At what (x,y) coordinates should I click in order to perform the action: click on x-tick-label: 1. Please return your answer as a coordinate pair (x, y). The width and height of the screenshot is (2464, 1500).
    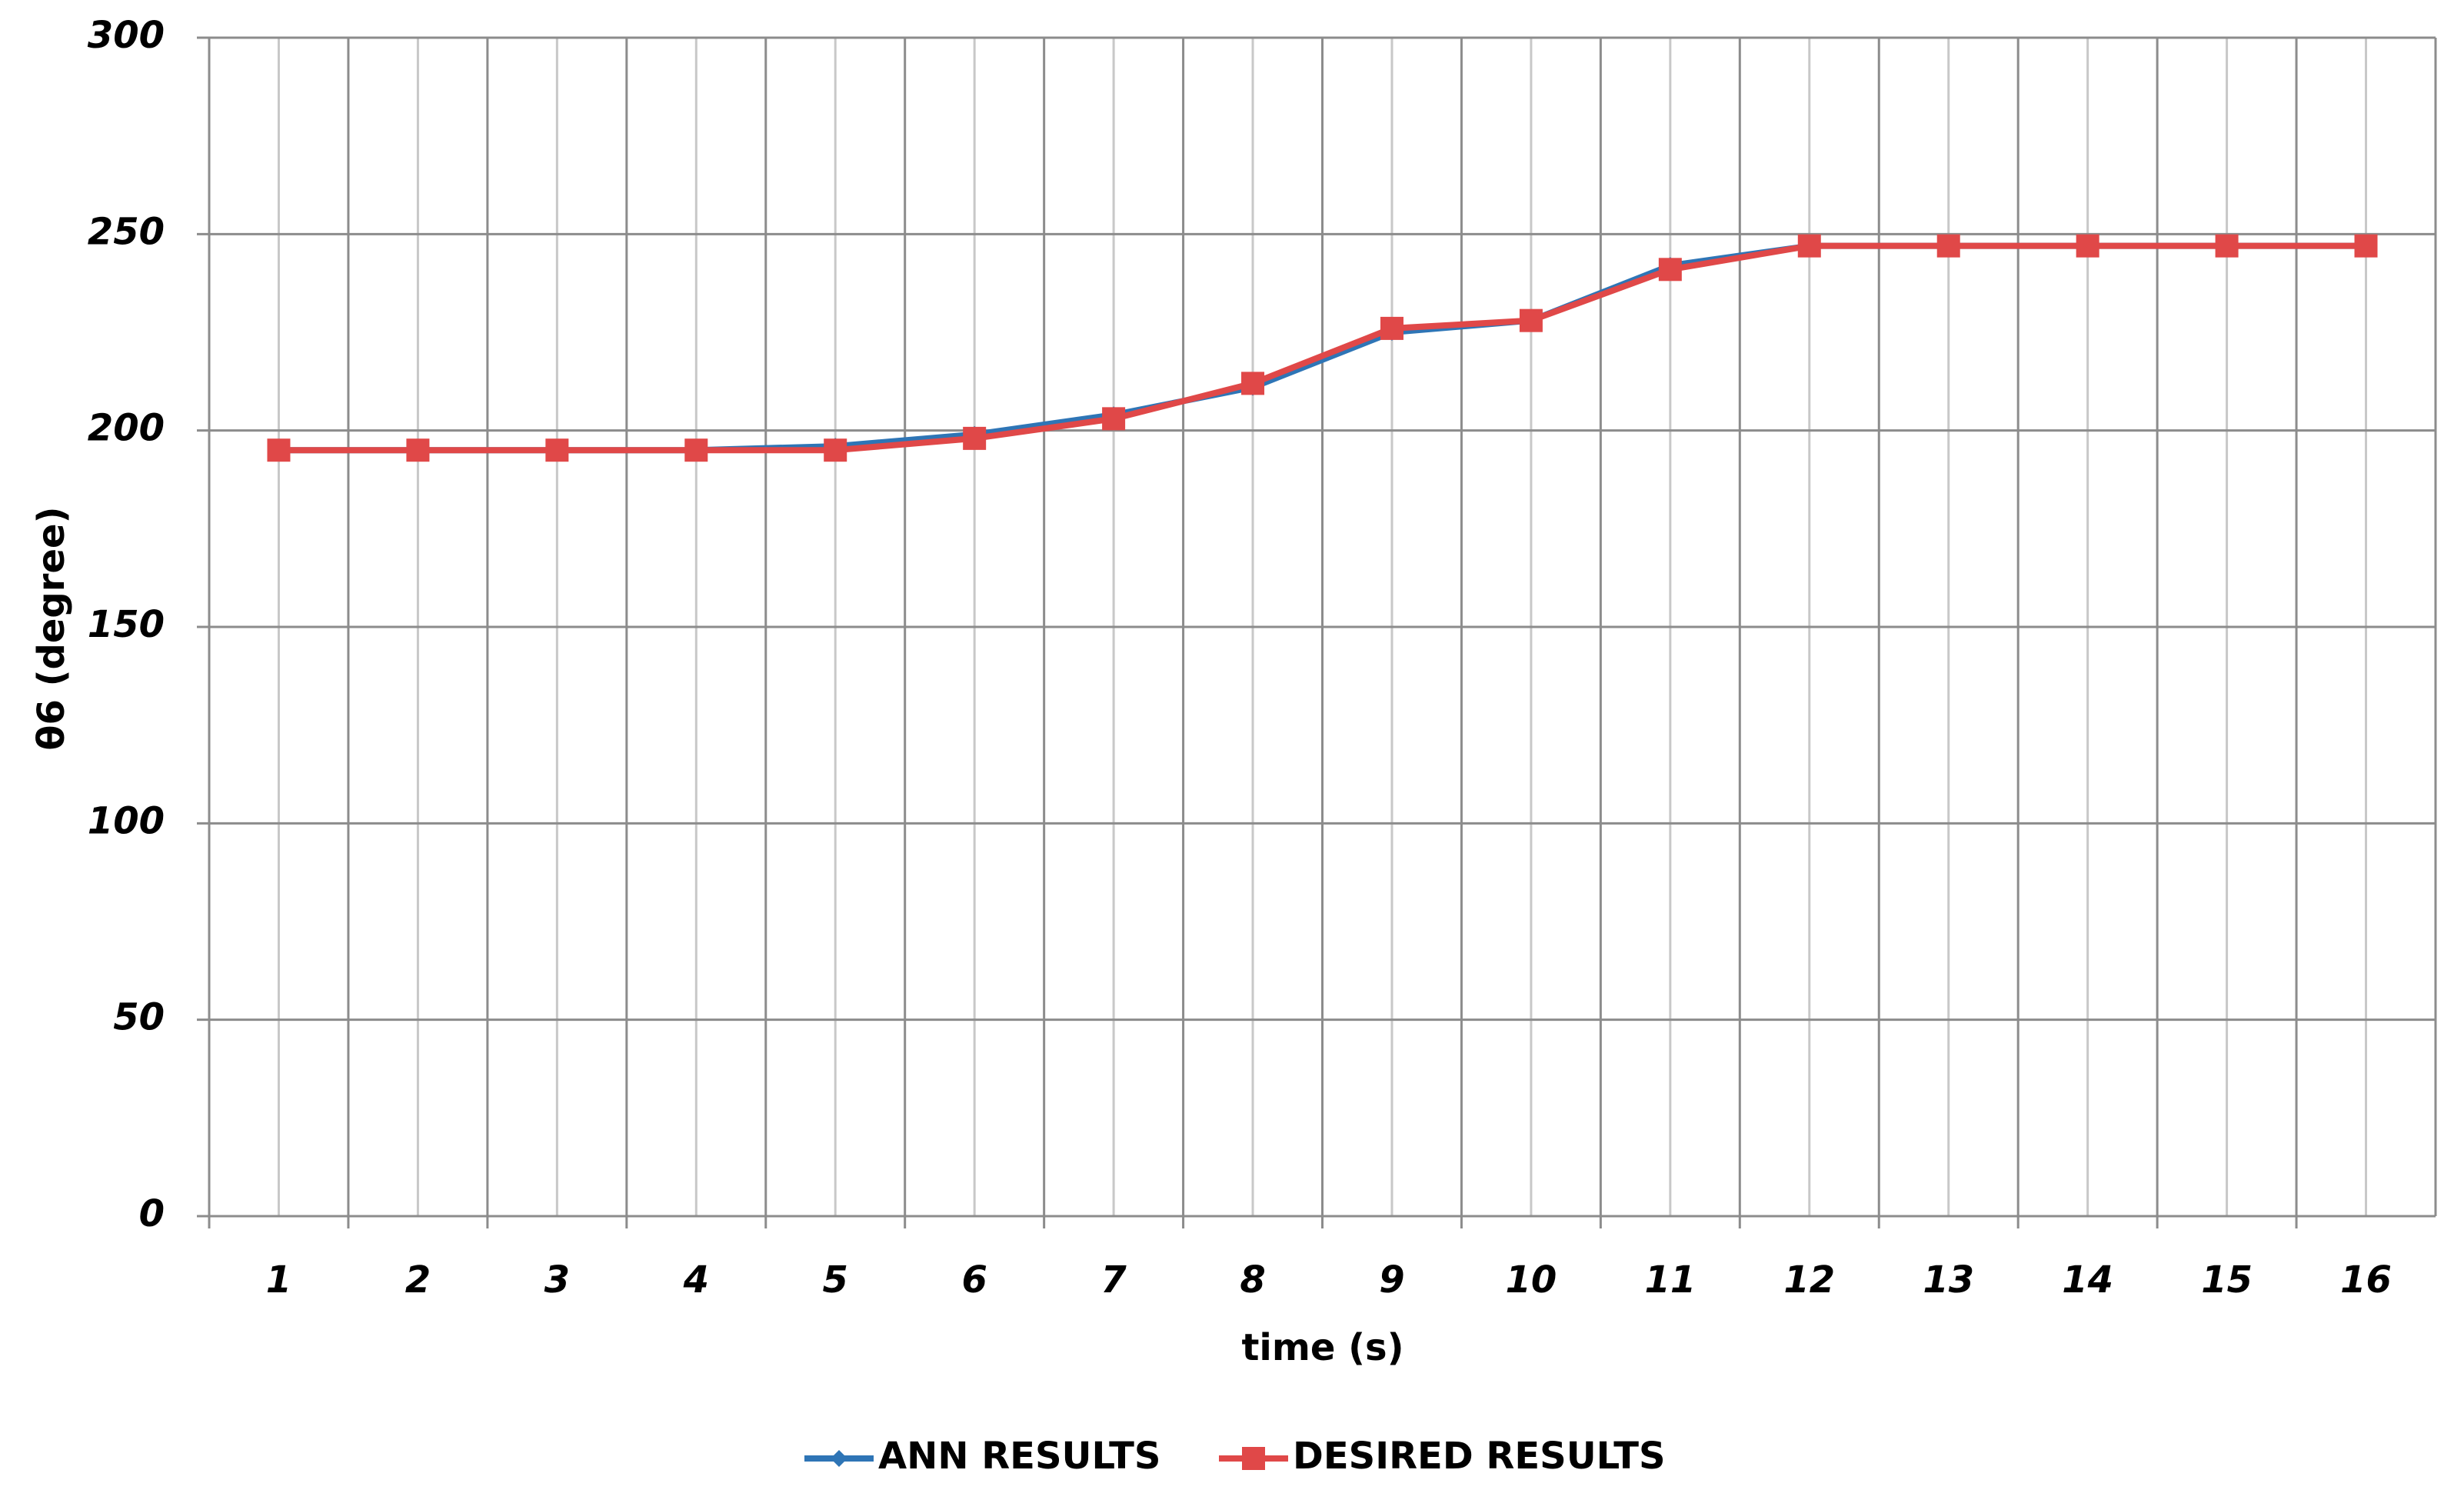
    Looking at the image, I should click on (278, 1280).